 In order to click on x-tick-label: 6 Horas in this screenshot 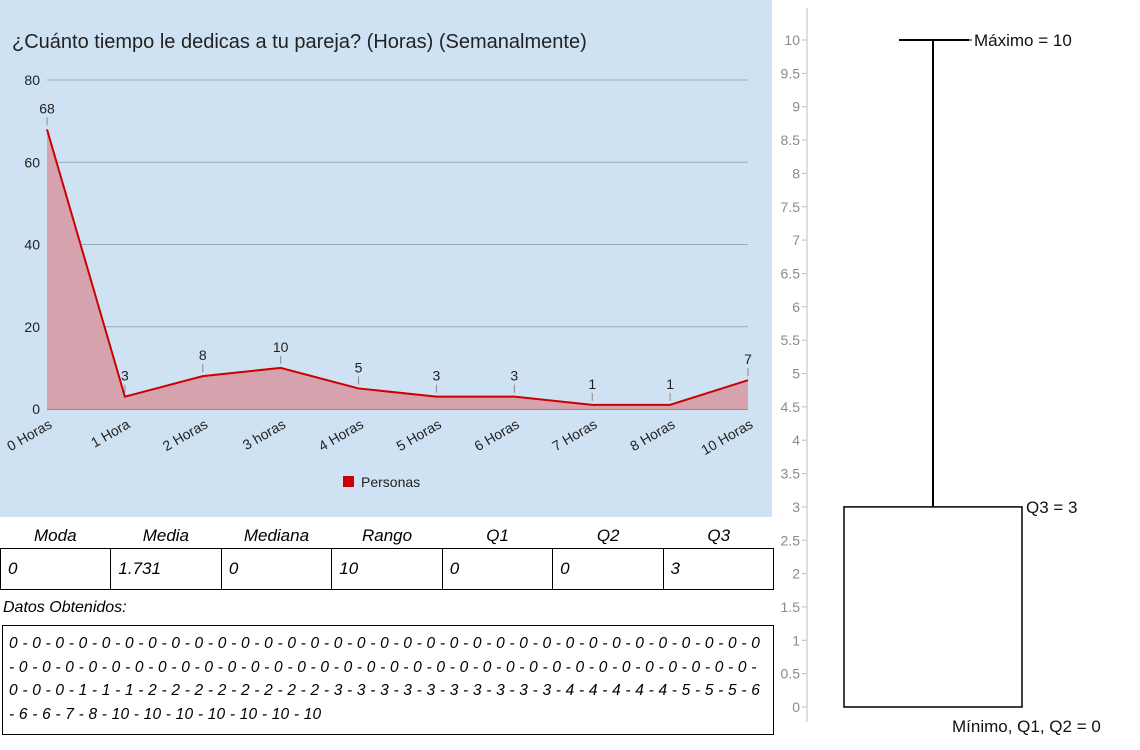, I will do `click(496, 435)`.